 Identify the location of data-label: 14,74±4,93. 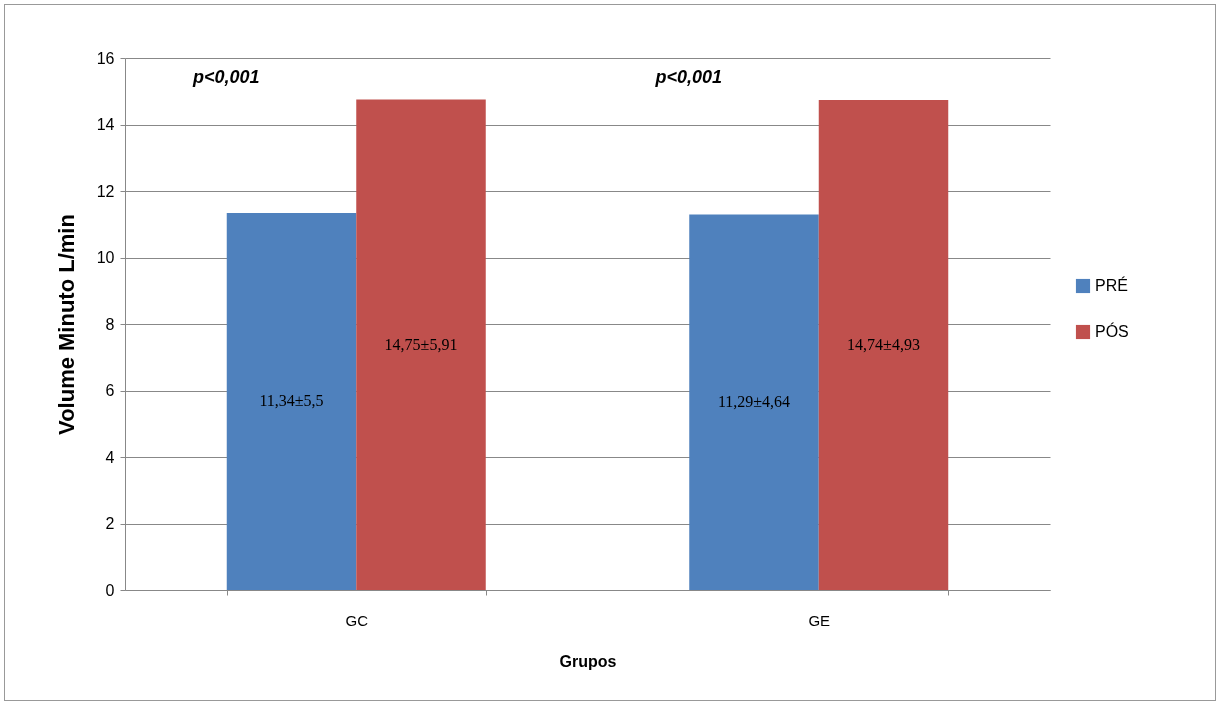
(883, 344).